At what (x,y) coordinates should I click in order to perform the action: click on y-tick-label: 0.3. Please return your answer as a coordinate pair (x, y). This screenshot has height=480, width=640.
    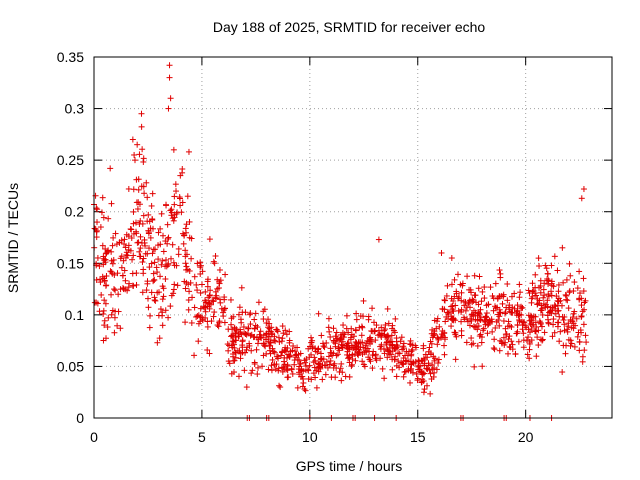
    Looking at the image, I should click on (75, 109).